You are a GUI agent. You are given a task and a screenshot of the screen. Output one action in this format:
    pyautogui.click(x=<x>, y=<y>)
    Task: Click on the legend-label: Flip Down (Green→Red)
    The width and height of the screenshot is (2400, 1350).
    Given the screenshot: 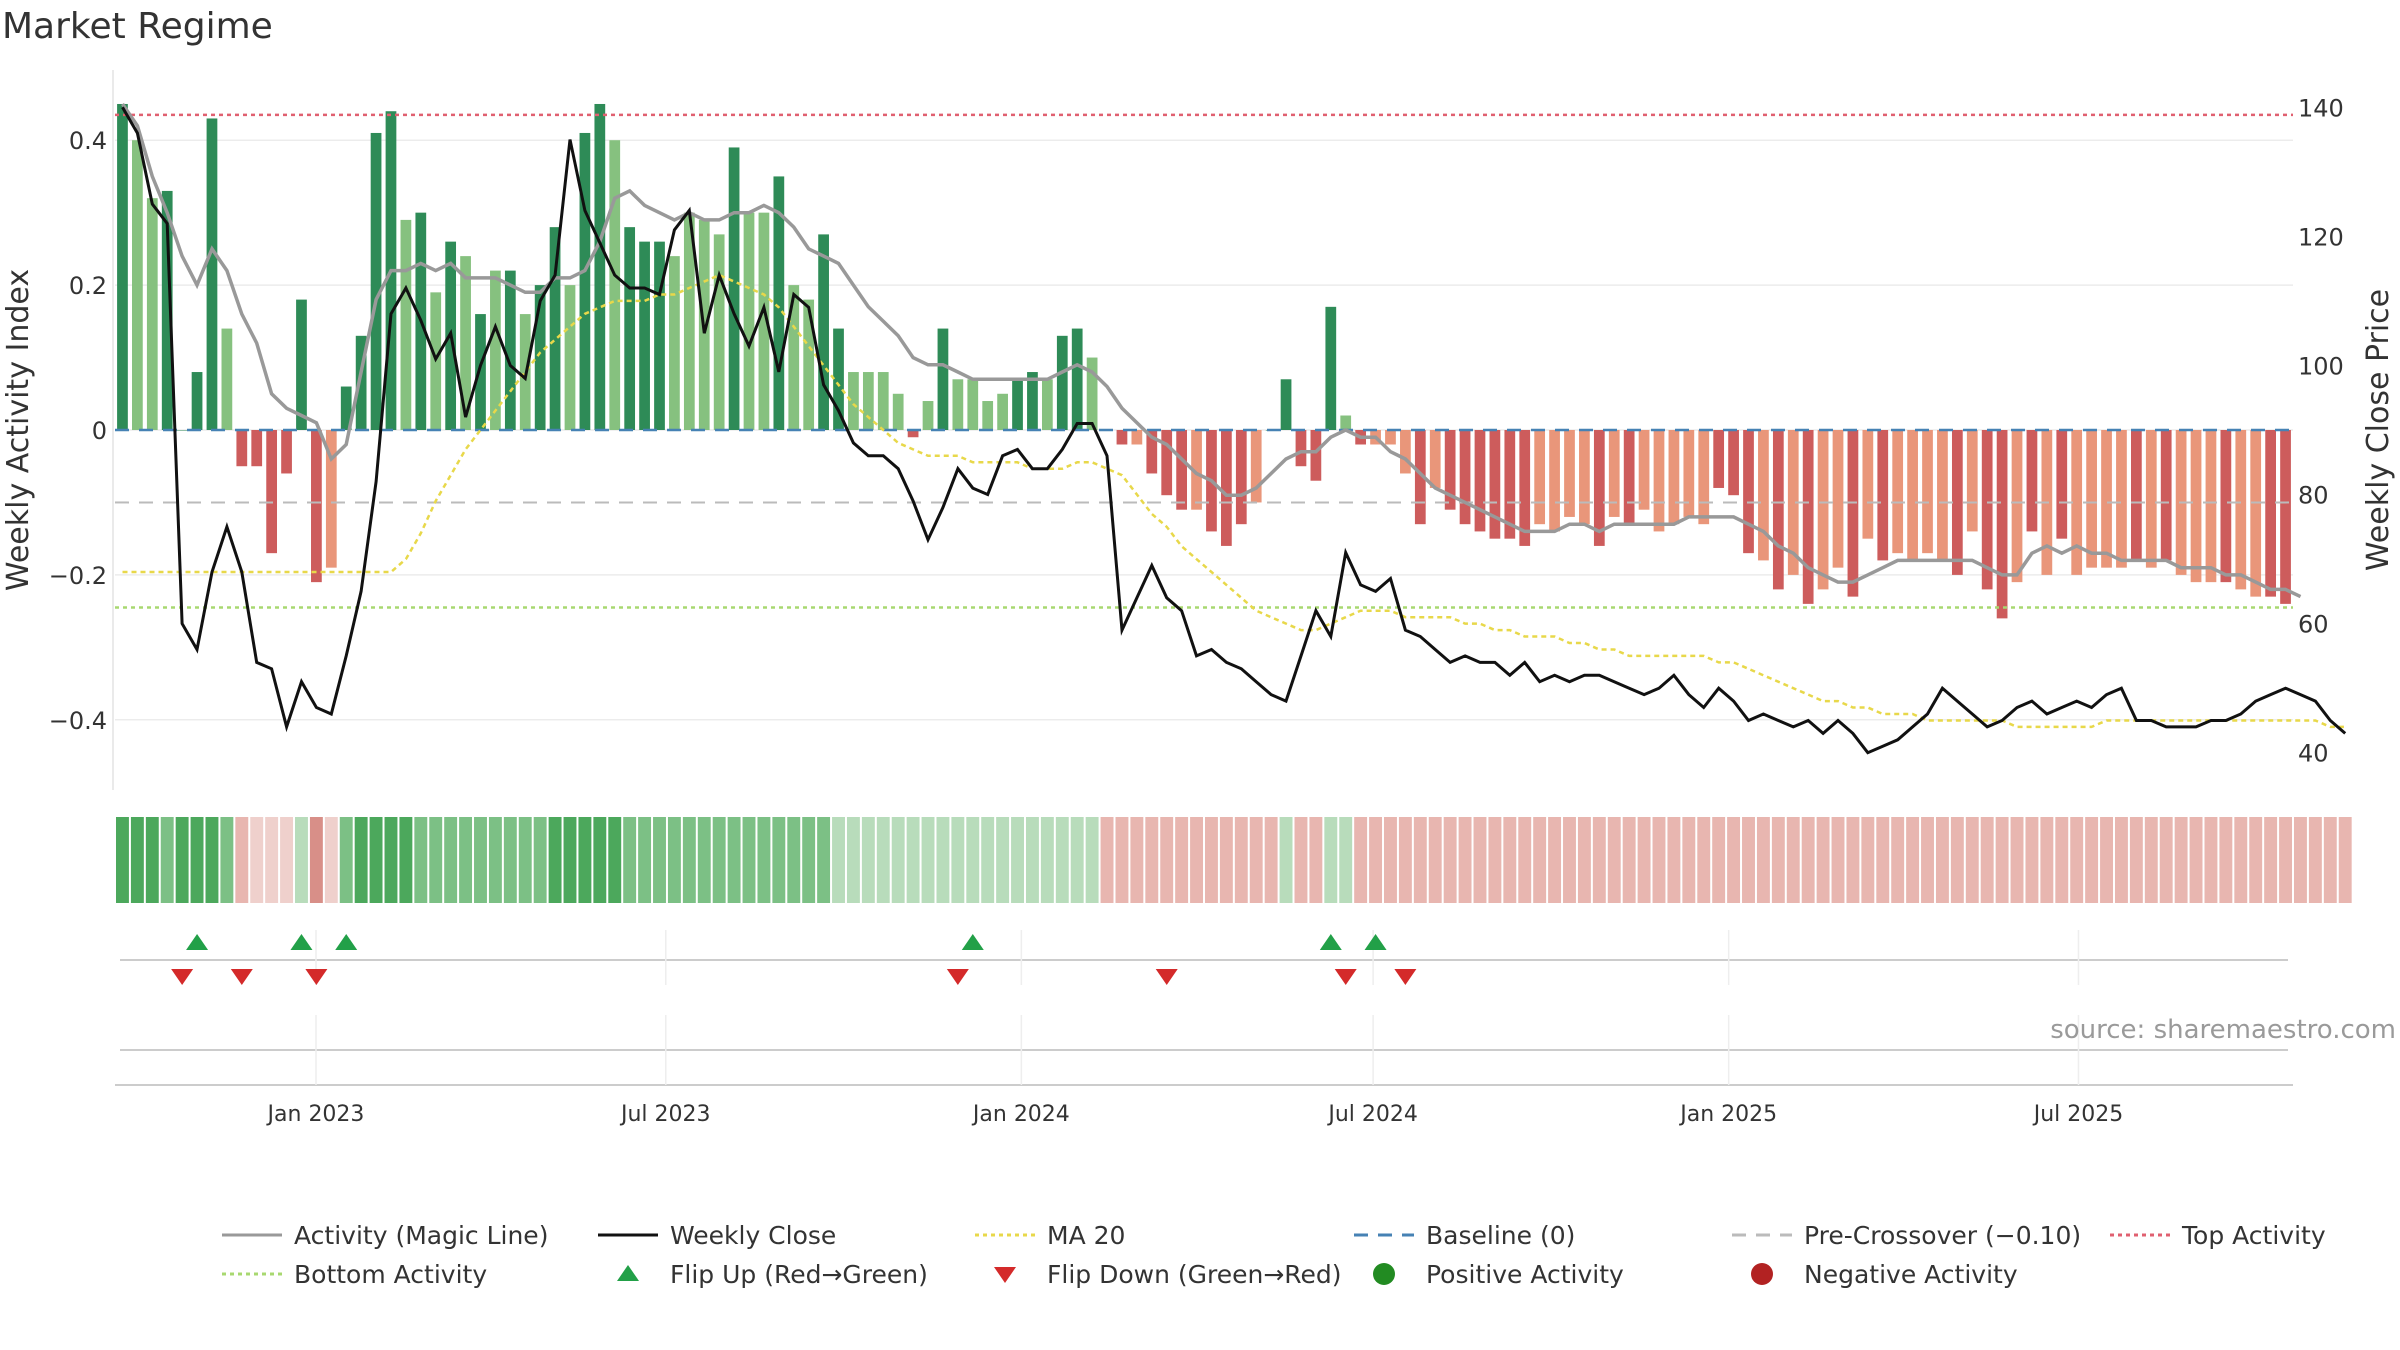 What is the action you would take?
    pyautogui.click(x=1194, y=1274)
    